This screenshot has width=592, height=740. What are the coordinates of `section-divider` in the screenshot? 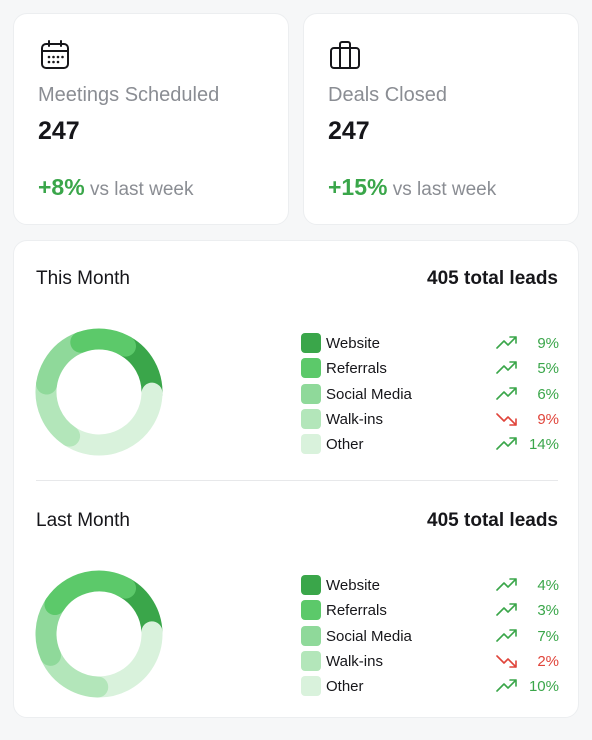 It's located at (297, 480).